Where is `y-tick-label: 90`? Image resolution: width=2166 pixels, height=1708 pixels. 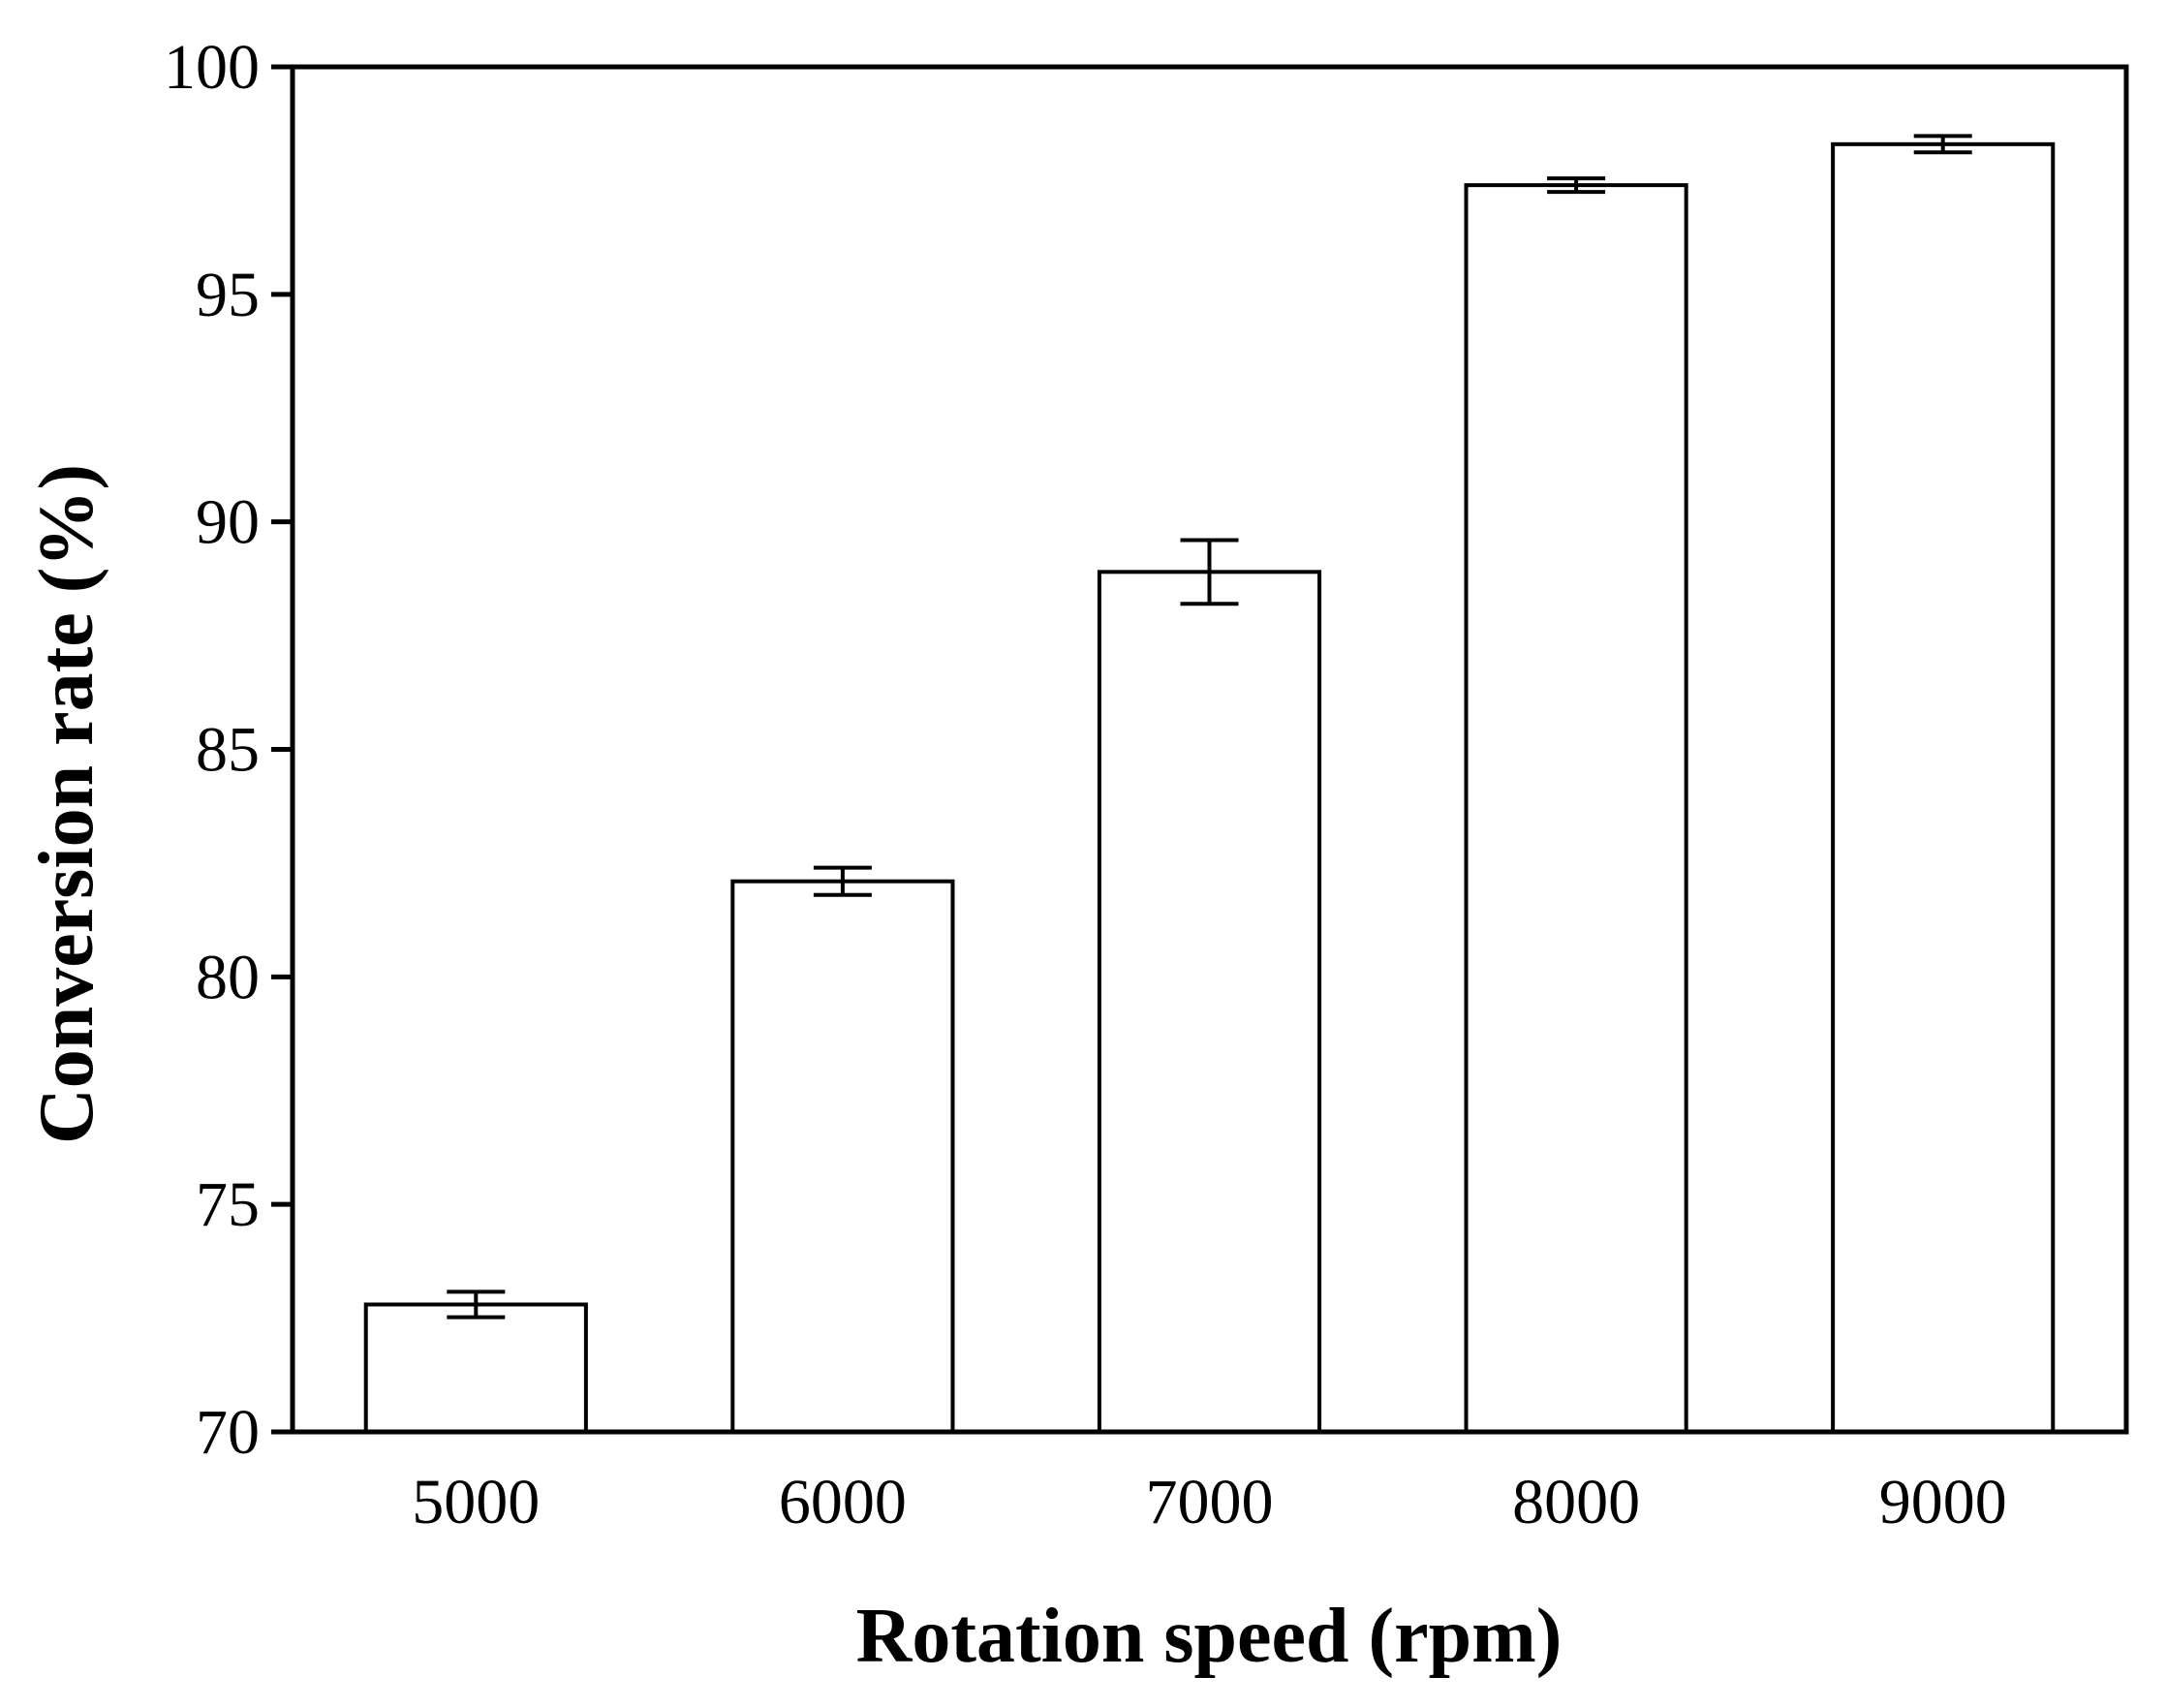
y-tick-label: 90 is located at coordinates (228, 522).